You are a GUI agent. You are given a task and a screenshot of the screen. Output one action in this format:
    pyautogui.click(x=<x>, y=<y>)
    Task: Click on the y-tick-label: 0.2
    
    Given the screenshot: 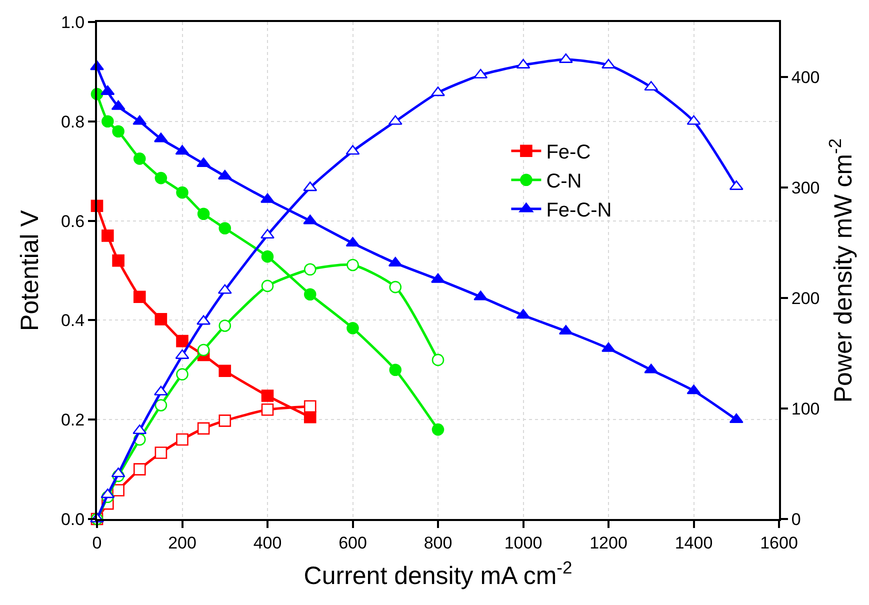 What is the action you would take?
    pyautogui.click(x=72, y=420)
    